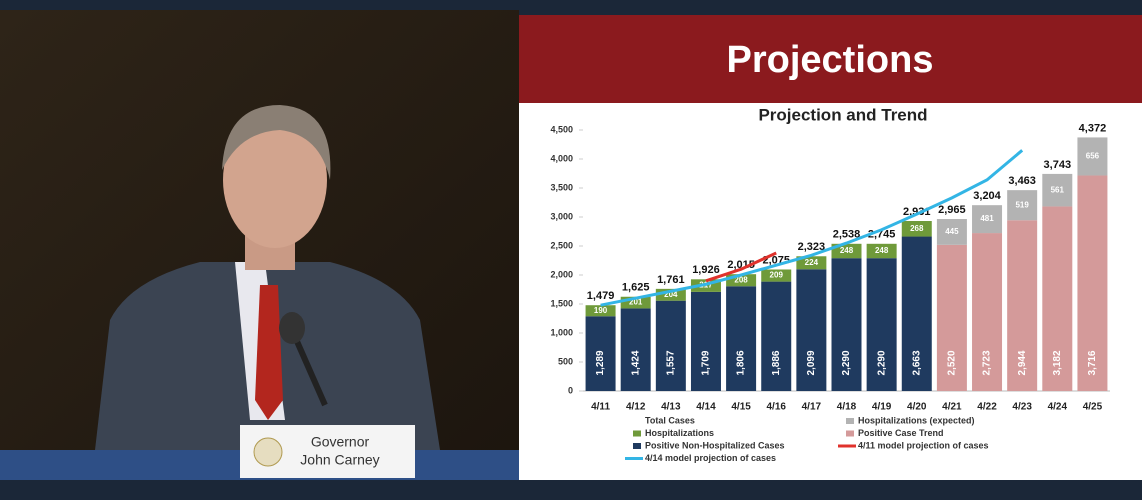 The image size is (1142, 500). I want to click on legend-label: Hospitalizations (expected), so click(916, 420).